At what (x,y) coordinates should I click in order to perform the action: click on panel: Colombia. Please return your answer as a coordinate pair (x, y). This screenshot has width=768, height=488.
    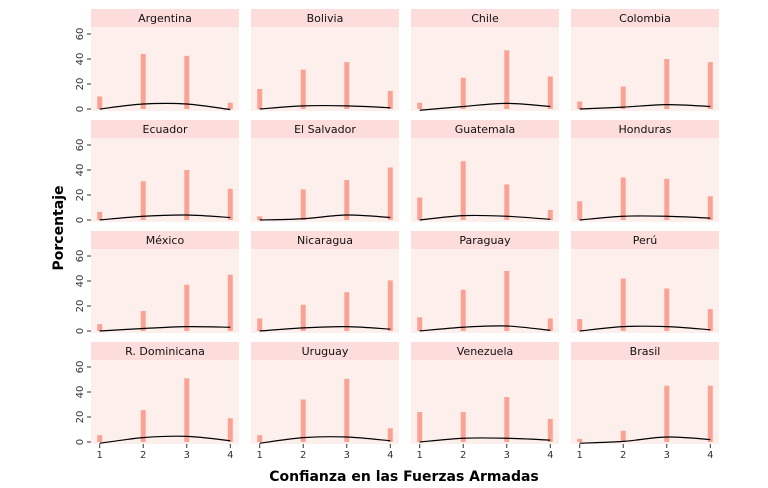
    Looking at the image, I should click on (645, 60).